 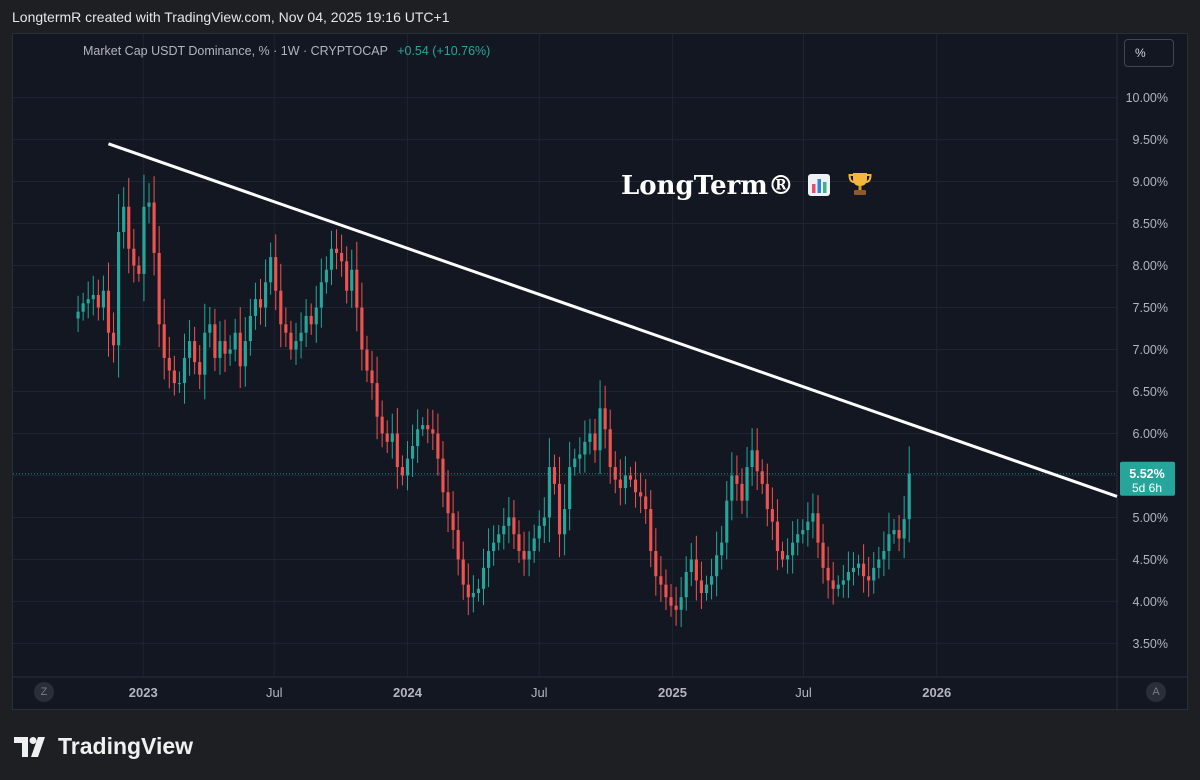 I want to click on auto-scale-button: A, so click(x=1156, y=692).